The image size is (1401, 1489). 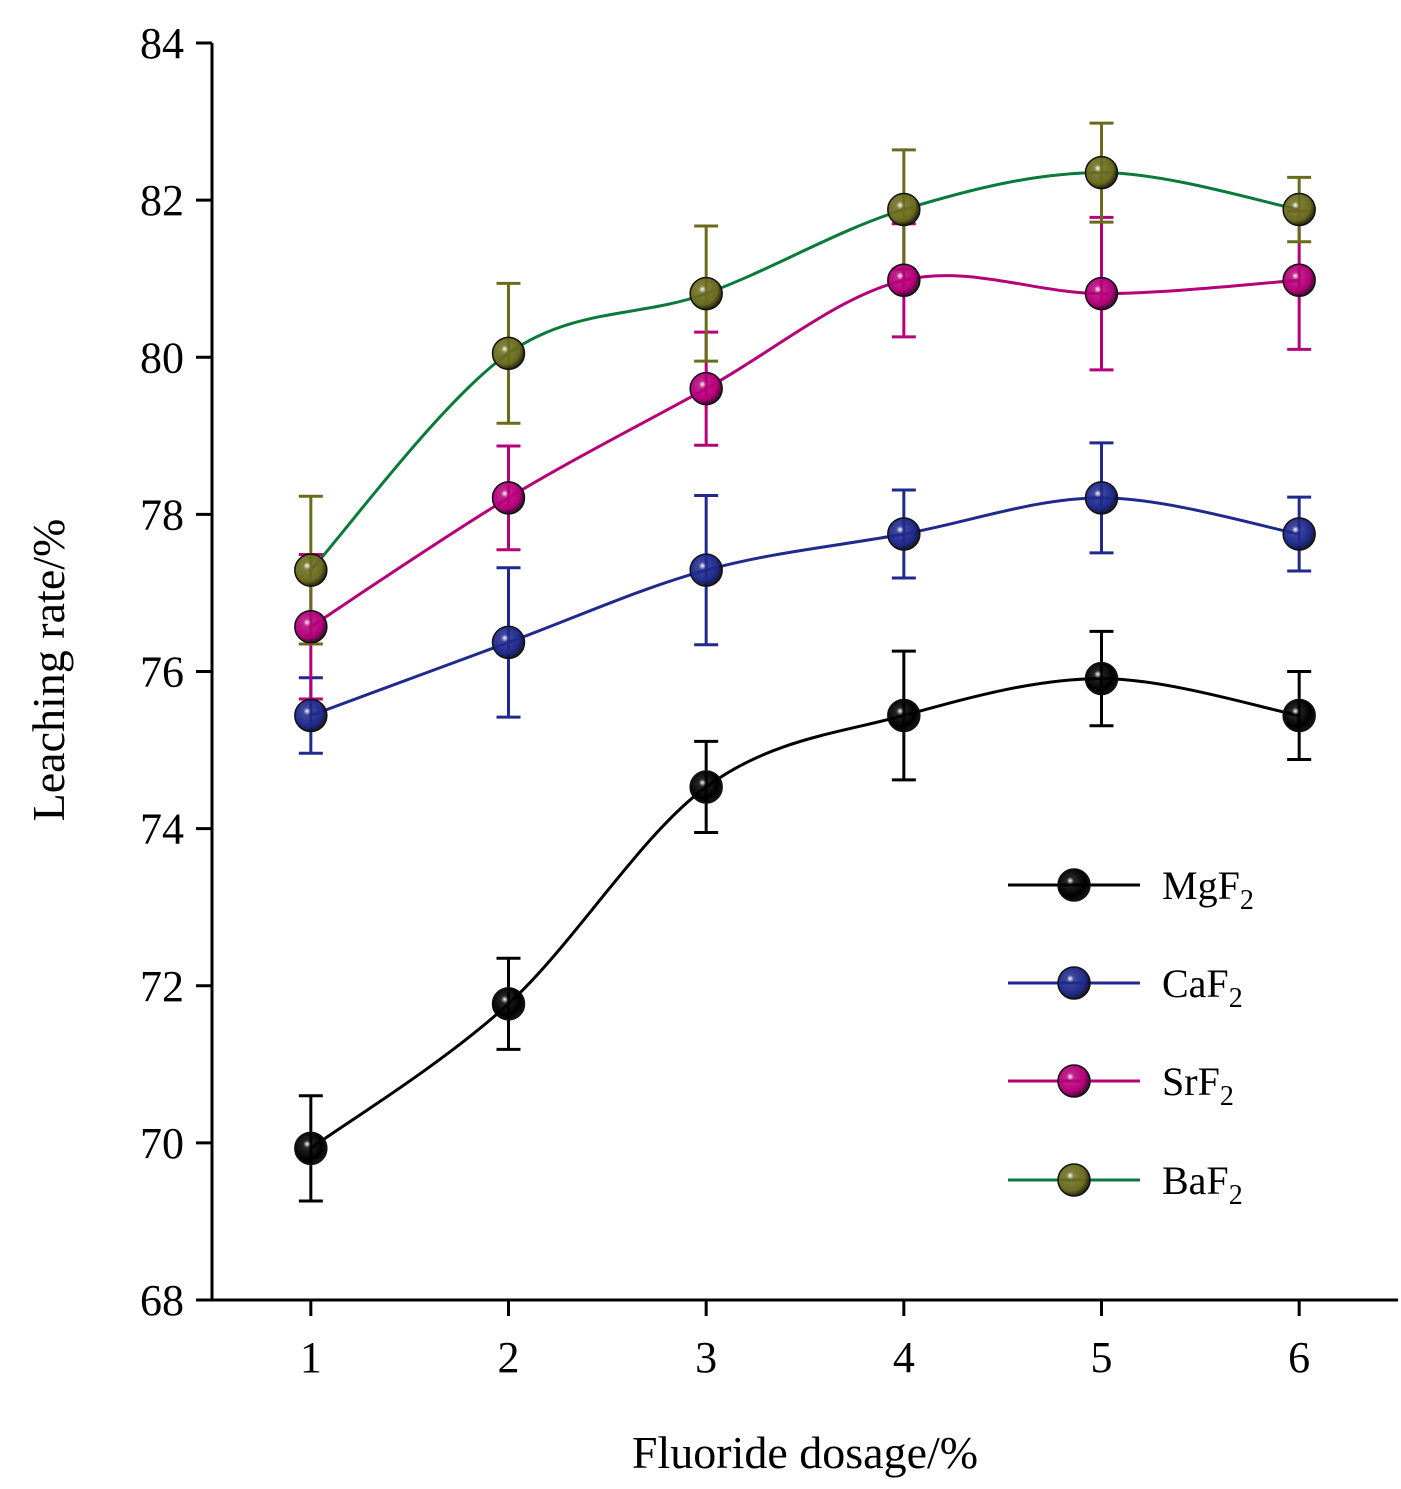 I want to click on x-tick-label: 4, so click(x=904, y=1357).